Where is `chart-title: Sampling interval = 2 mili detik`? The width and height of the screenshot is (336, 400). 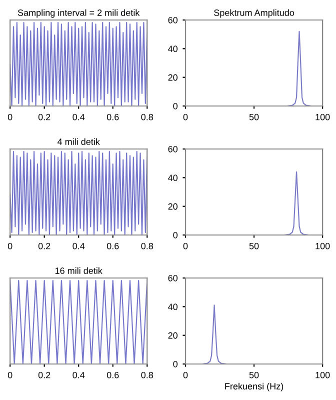 chart-title: Sampling interval = 2 mili detik is located at coordinates (79, 13).